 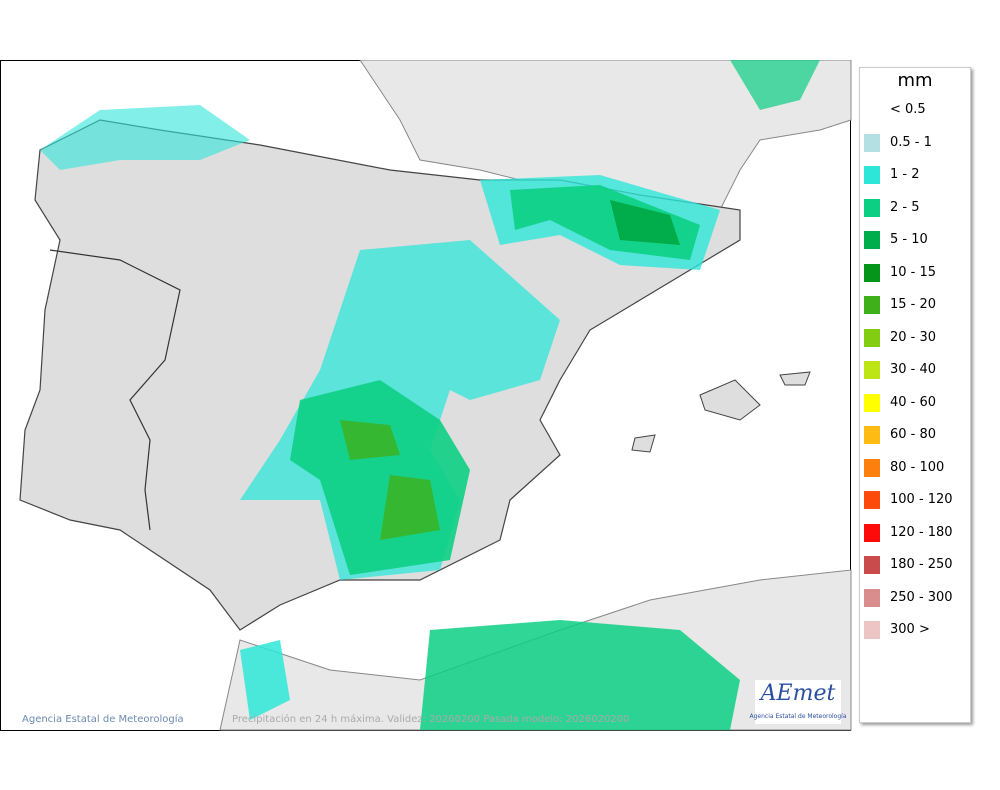 What do you see at coordinates (911, 142) in the screenshot?
I see `legend-label: 0.5 - 1` at bounding box center [911, 142].